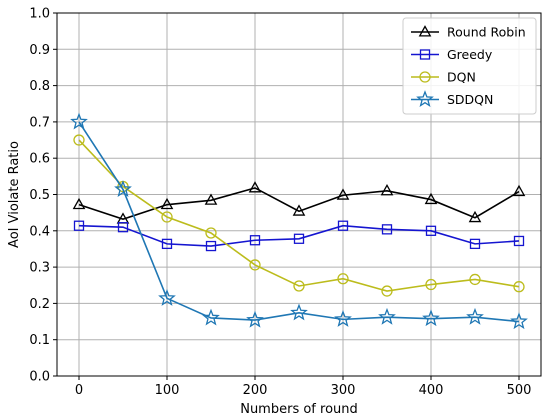 The width and height of the screenshot is (550, 420). Describe the element at coordinates (39, 14) in the screenshot. I see `y-tick-label: 1.0` at that location.